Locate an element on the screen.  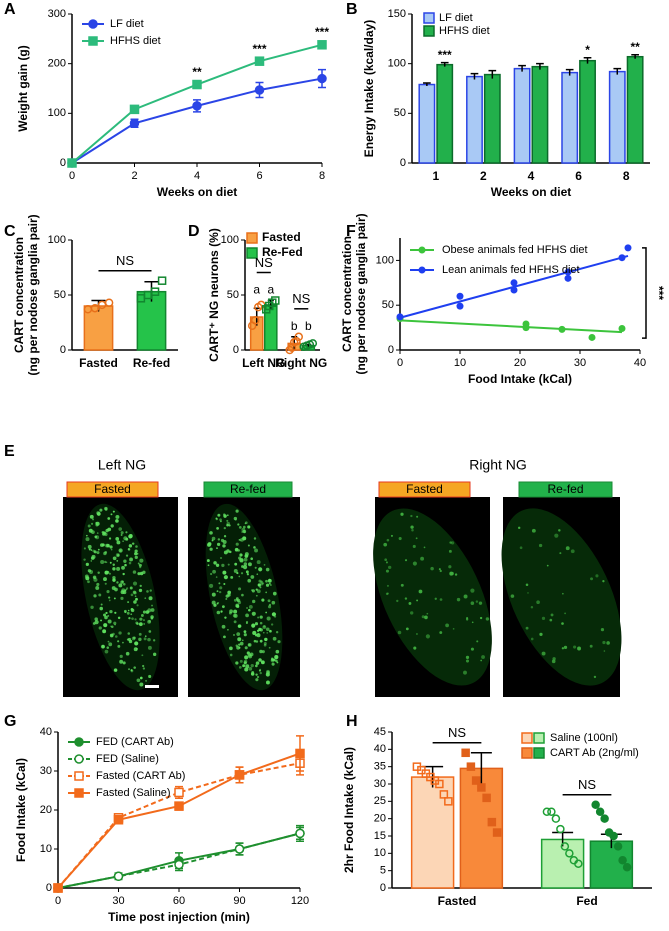
bar is located at coordinates (635, 109).